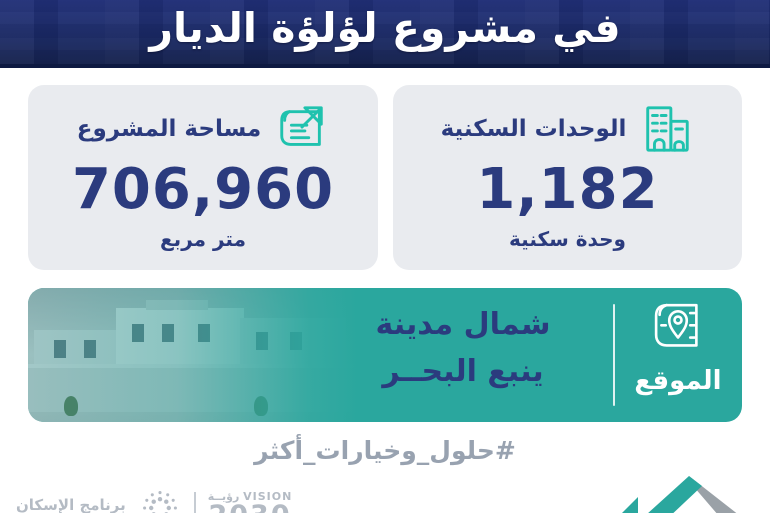 This screenshot has width=770, height=513. I want to click on stat-unit: وحدة سكنية, so click(567, 239).